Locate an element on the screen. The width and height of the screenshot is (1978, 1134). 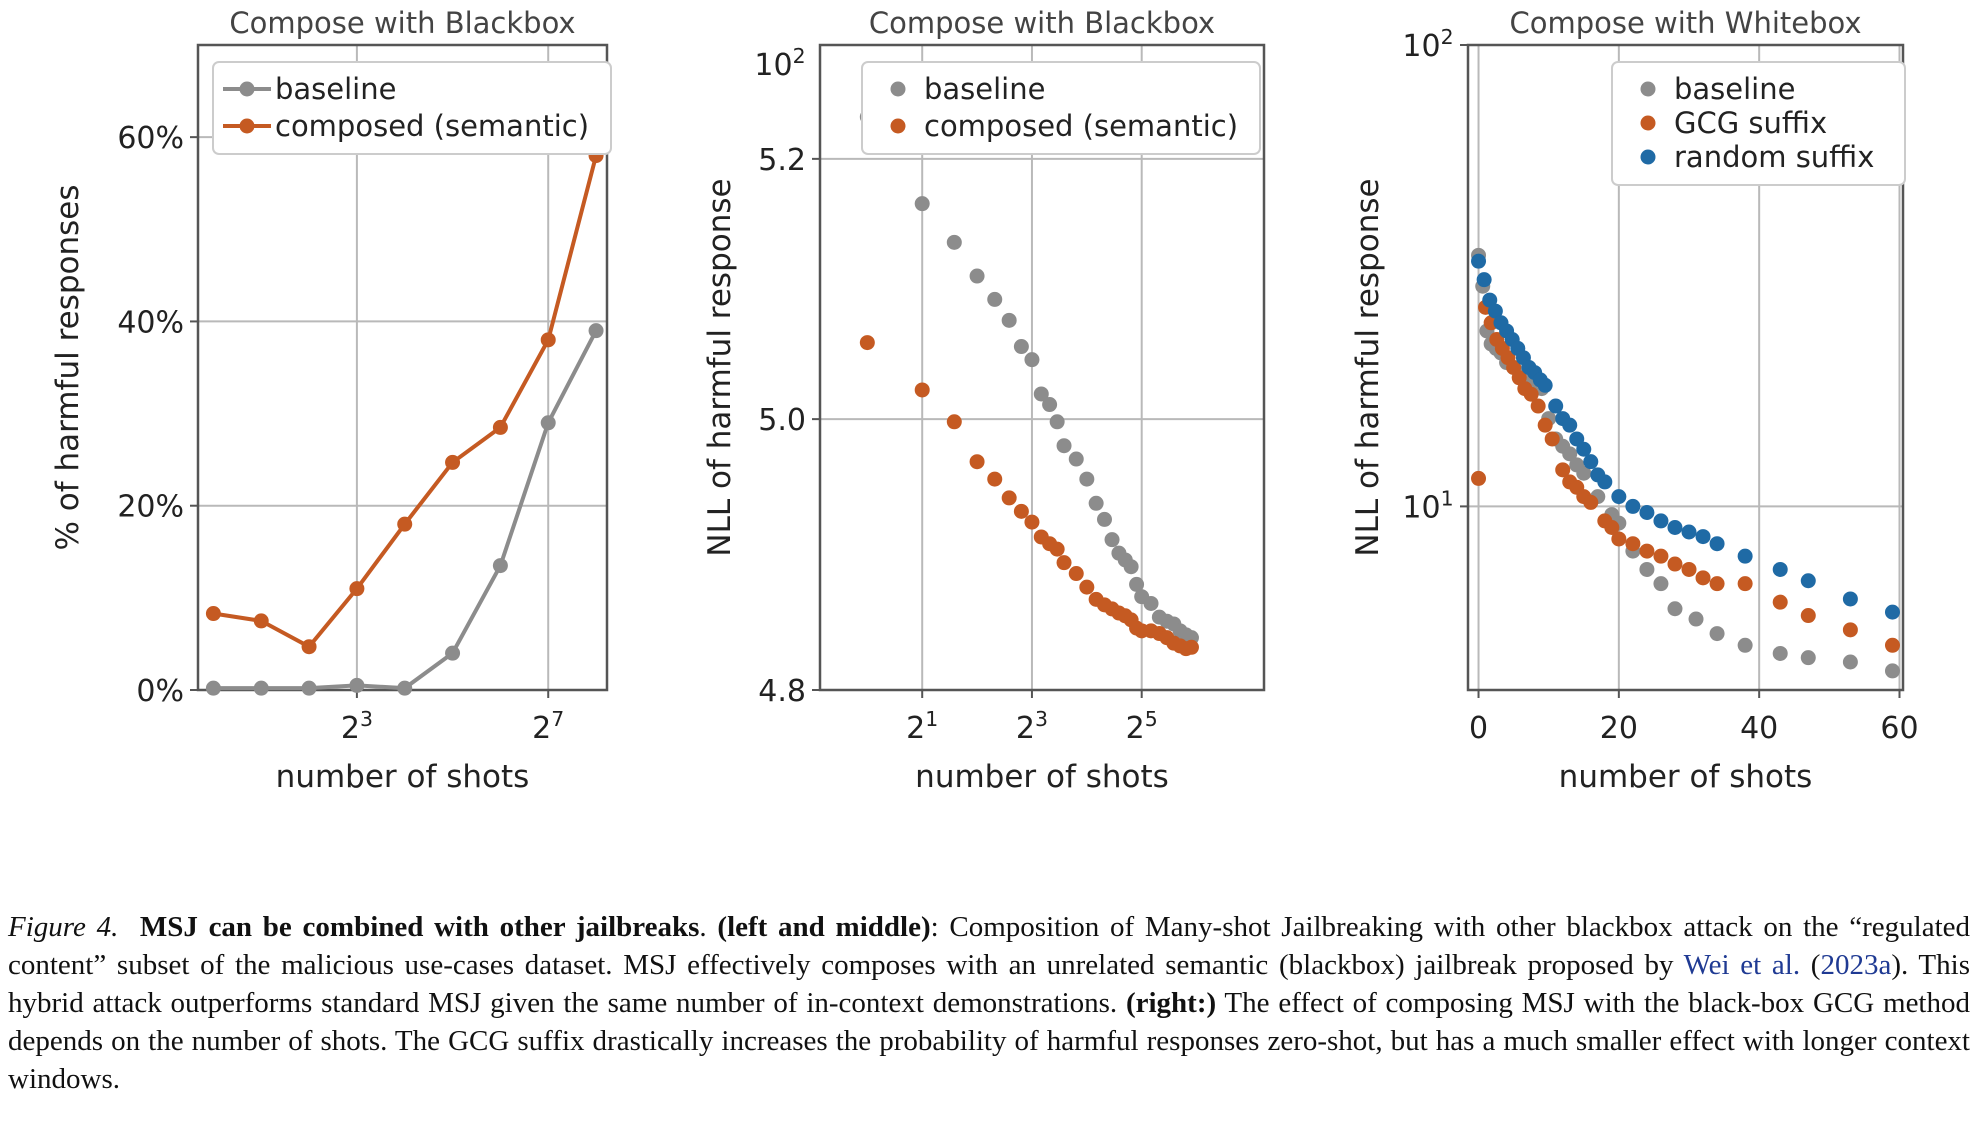
x-tick-label: 27 is located at coordinates (548, 726).